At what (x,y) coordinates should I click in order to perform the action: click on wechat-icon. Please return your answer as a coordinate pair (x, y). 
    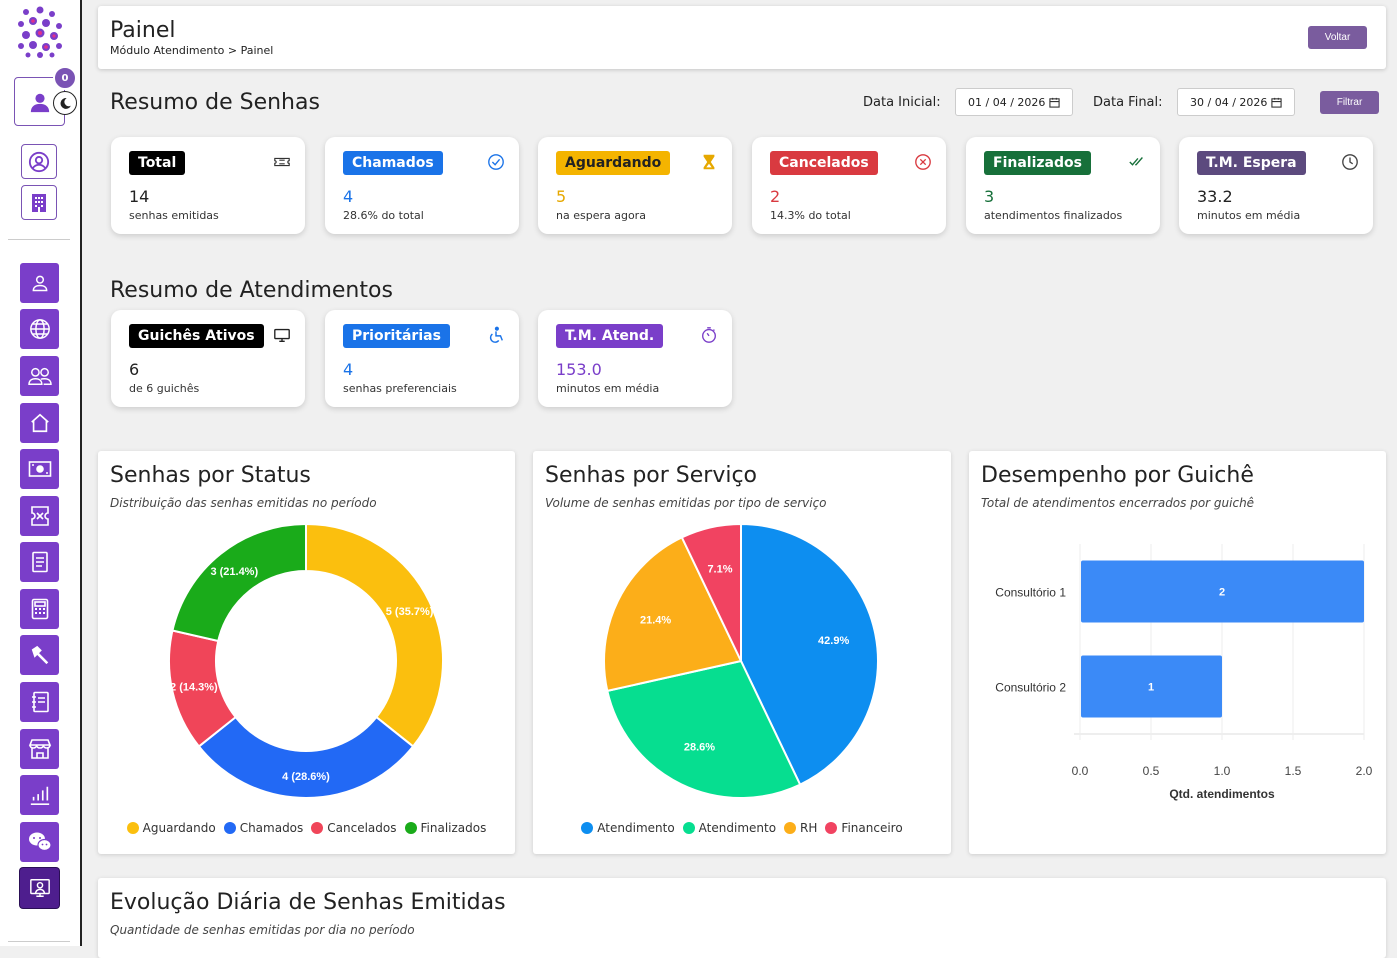
    Looking at the image, I should click on (40, 842).